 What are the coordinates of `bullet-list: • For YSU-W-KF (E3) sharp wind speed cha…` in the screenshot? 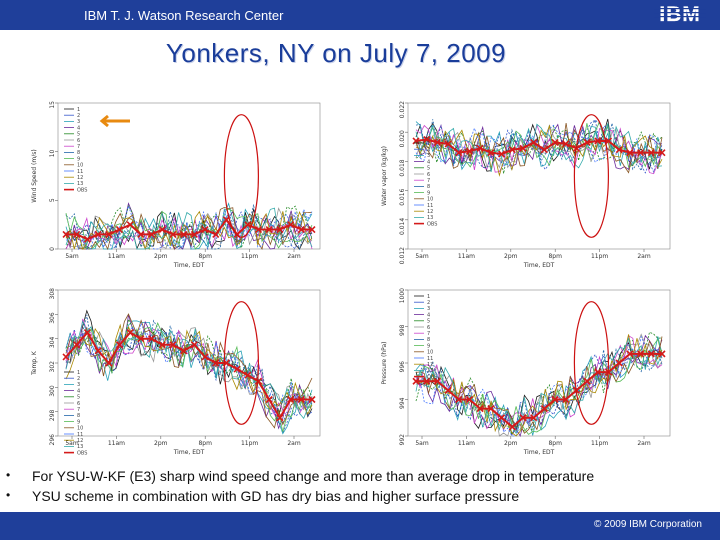 It's located at (356, 488).